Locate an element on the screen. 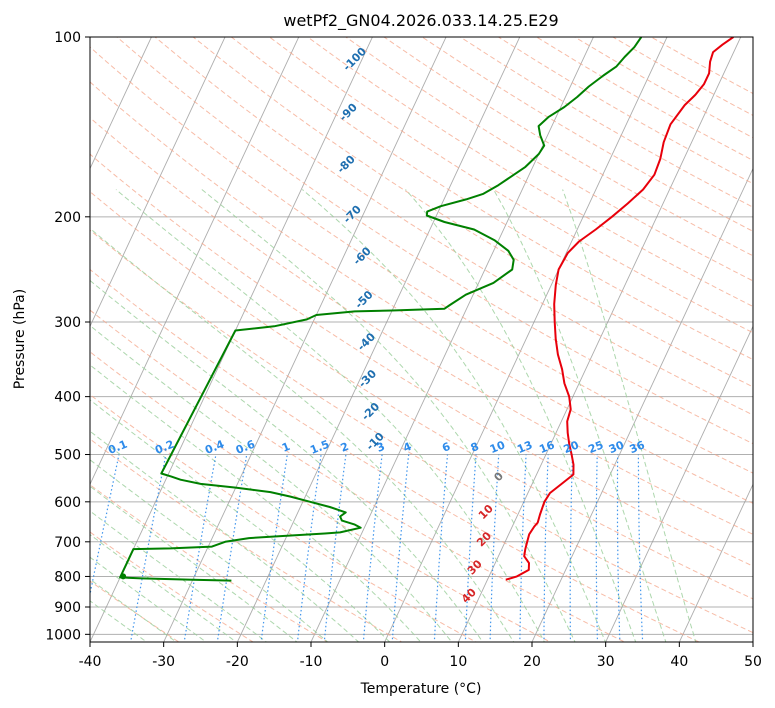  x-axis-ticks: -40 -30 -20 -10 0 10 20 30 40 50 is located at coordinates (420, 656).